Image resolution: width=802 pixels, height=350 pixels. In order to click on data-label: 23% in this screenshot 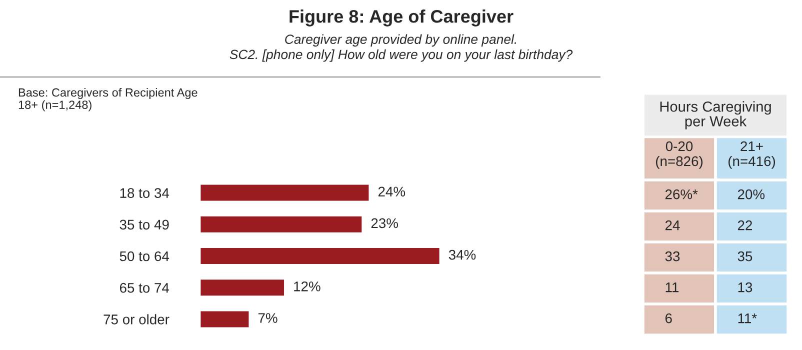, I will do `click(384, 223)`.